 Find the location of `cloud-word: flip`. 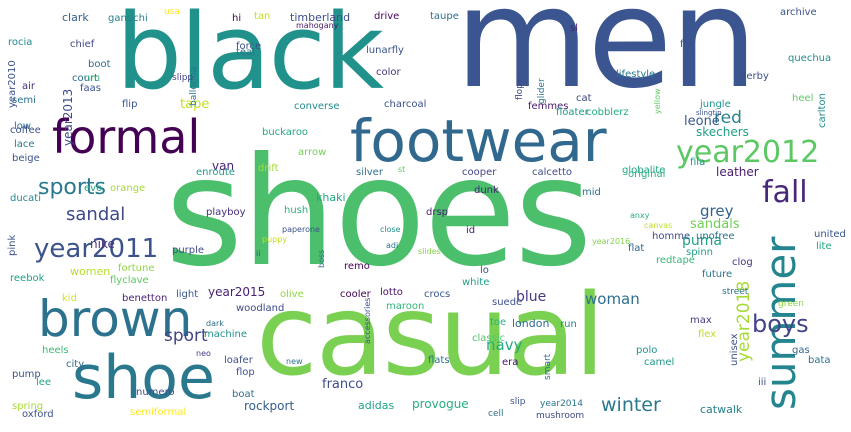

cloud-word: flip is located at coordinates (130, 104).